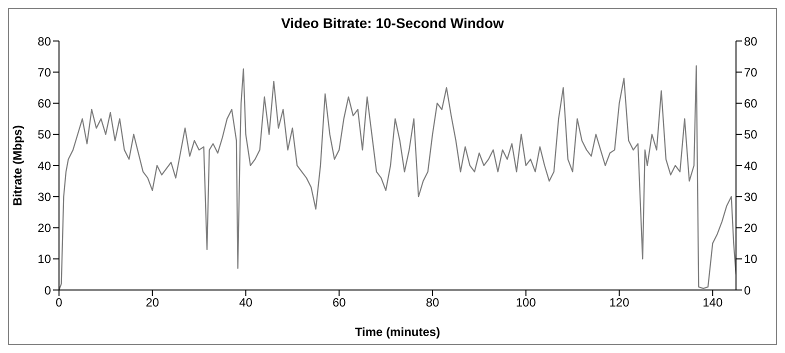 The height and width of the screenshot is (353, 785). What do you see at coordinates (45, 135) in the screenshot?
I see `y-tick-label: 50` at bounding box center [45, 135].